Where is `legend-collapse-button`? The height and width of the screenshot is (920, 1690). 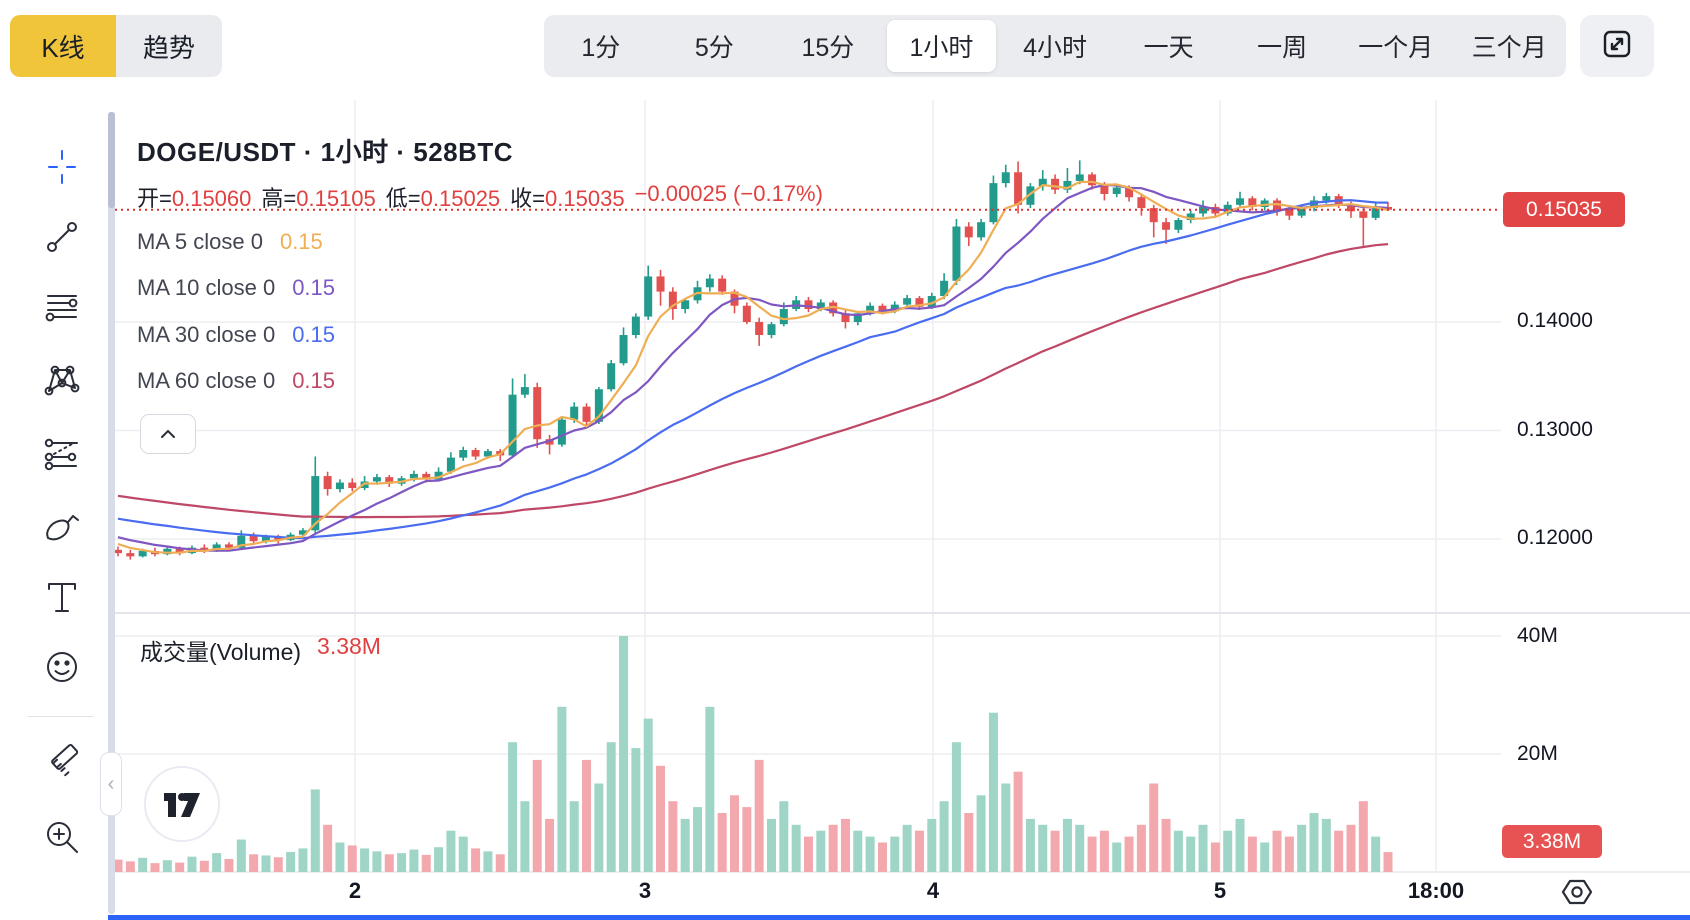 legend-collapse-button is located at coordinates (168, 434).